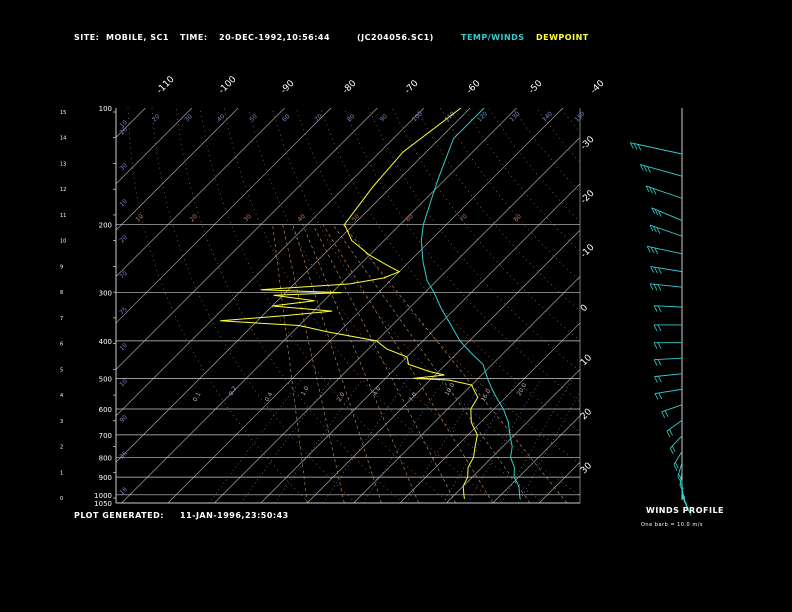 Image resolution: width=792 pixels, height=612 pixels. Describe the element at coordinates (63, 242) in the screenshot. I see `height-tick-label: 10` at that location.